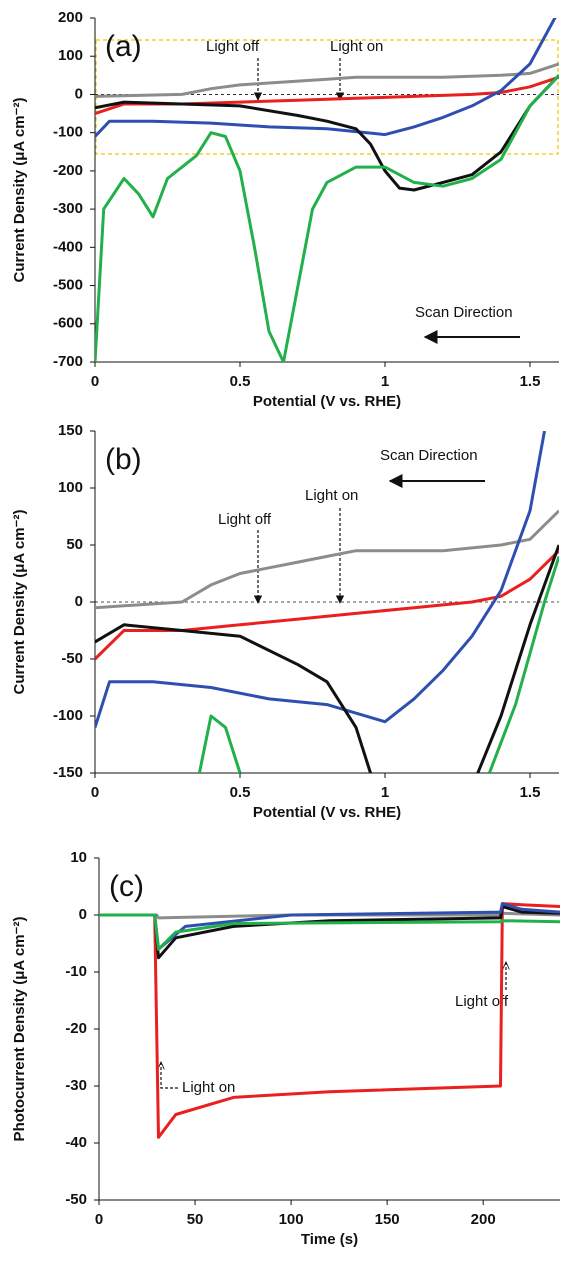 Image resolution: width=561 pixels, height=1263 pixels. Describe the element at coordinates (70, 17) in the screenshot. I see `y-tick-label: 200` at that location.